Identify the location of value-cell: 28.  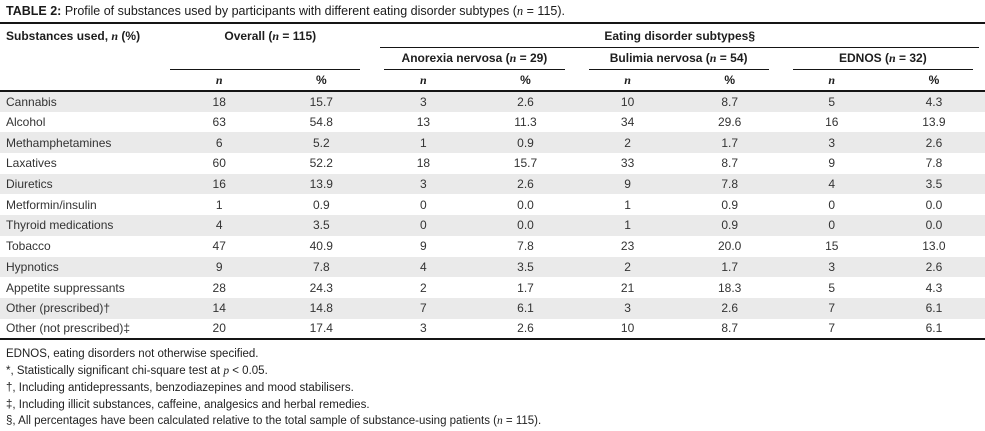
(219, 287).